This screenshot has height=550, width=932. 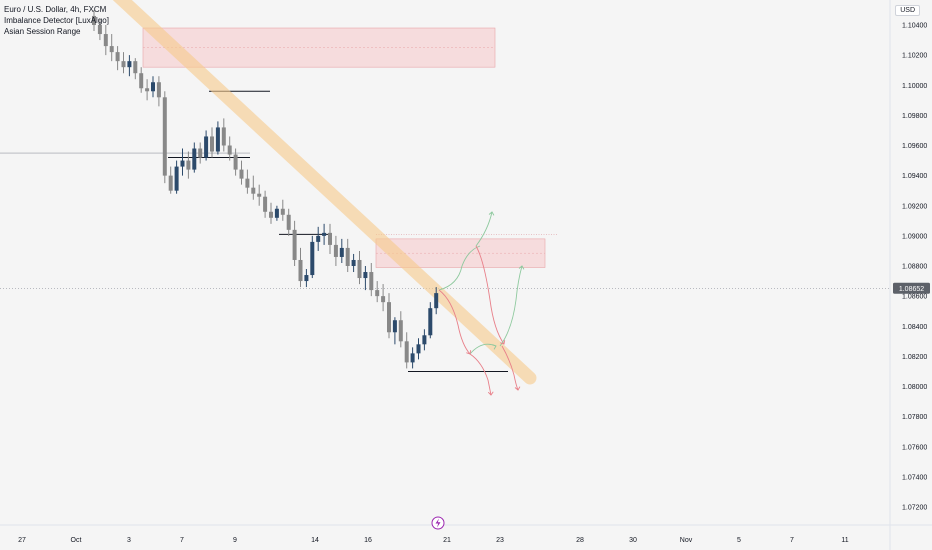 I want to click on price-tick-label: 1.09400, so click(x=914, y=176).